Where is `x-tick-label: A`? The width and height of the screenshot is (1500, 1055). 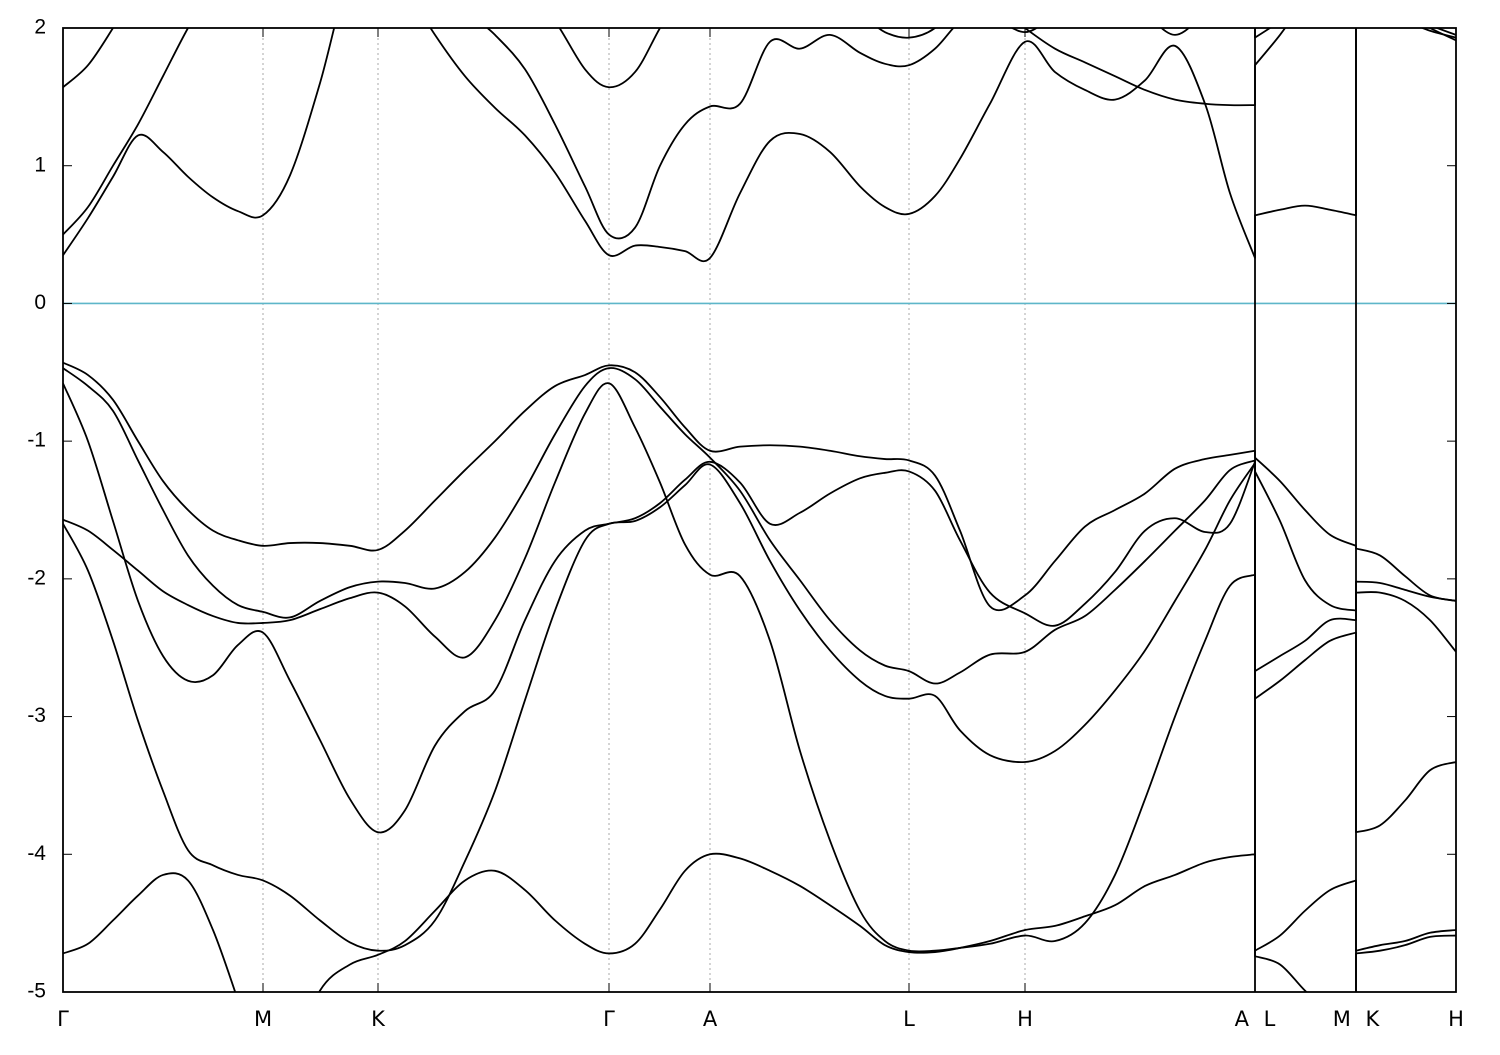 x-tick-label: A is located at coordinates (710, 1019).